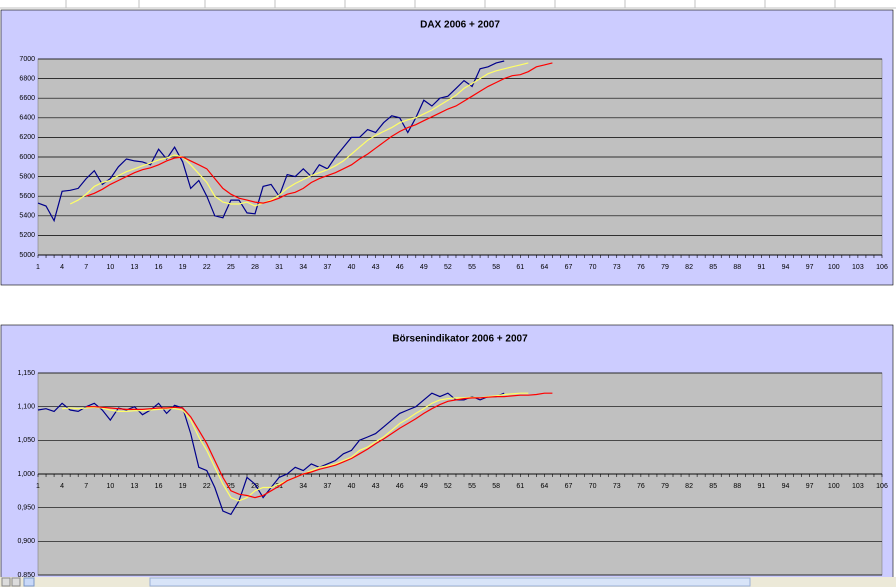  What do you see at coordinates (27, 196) in the screenshot?
I see `y-tick-label: 5600` at bounding box center [27, 196].